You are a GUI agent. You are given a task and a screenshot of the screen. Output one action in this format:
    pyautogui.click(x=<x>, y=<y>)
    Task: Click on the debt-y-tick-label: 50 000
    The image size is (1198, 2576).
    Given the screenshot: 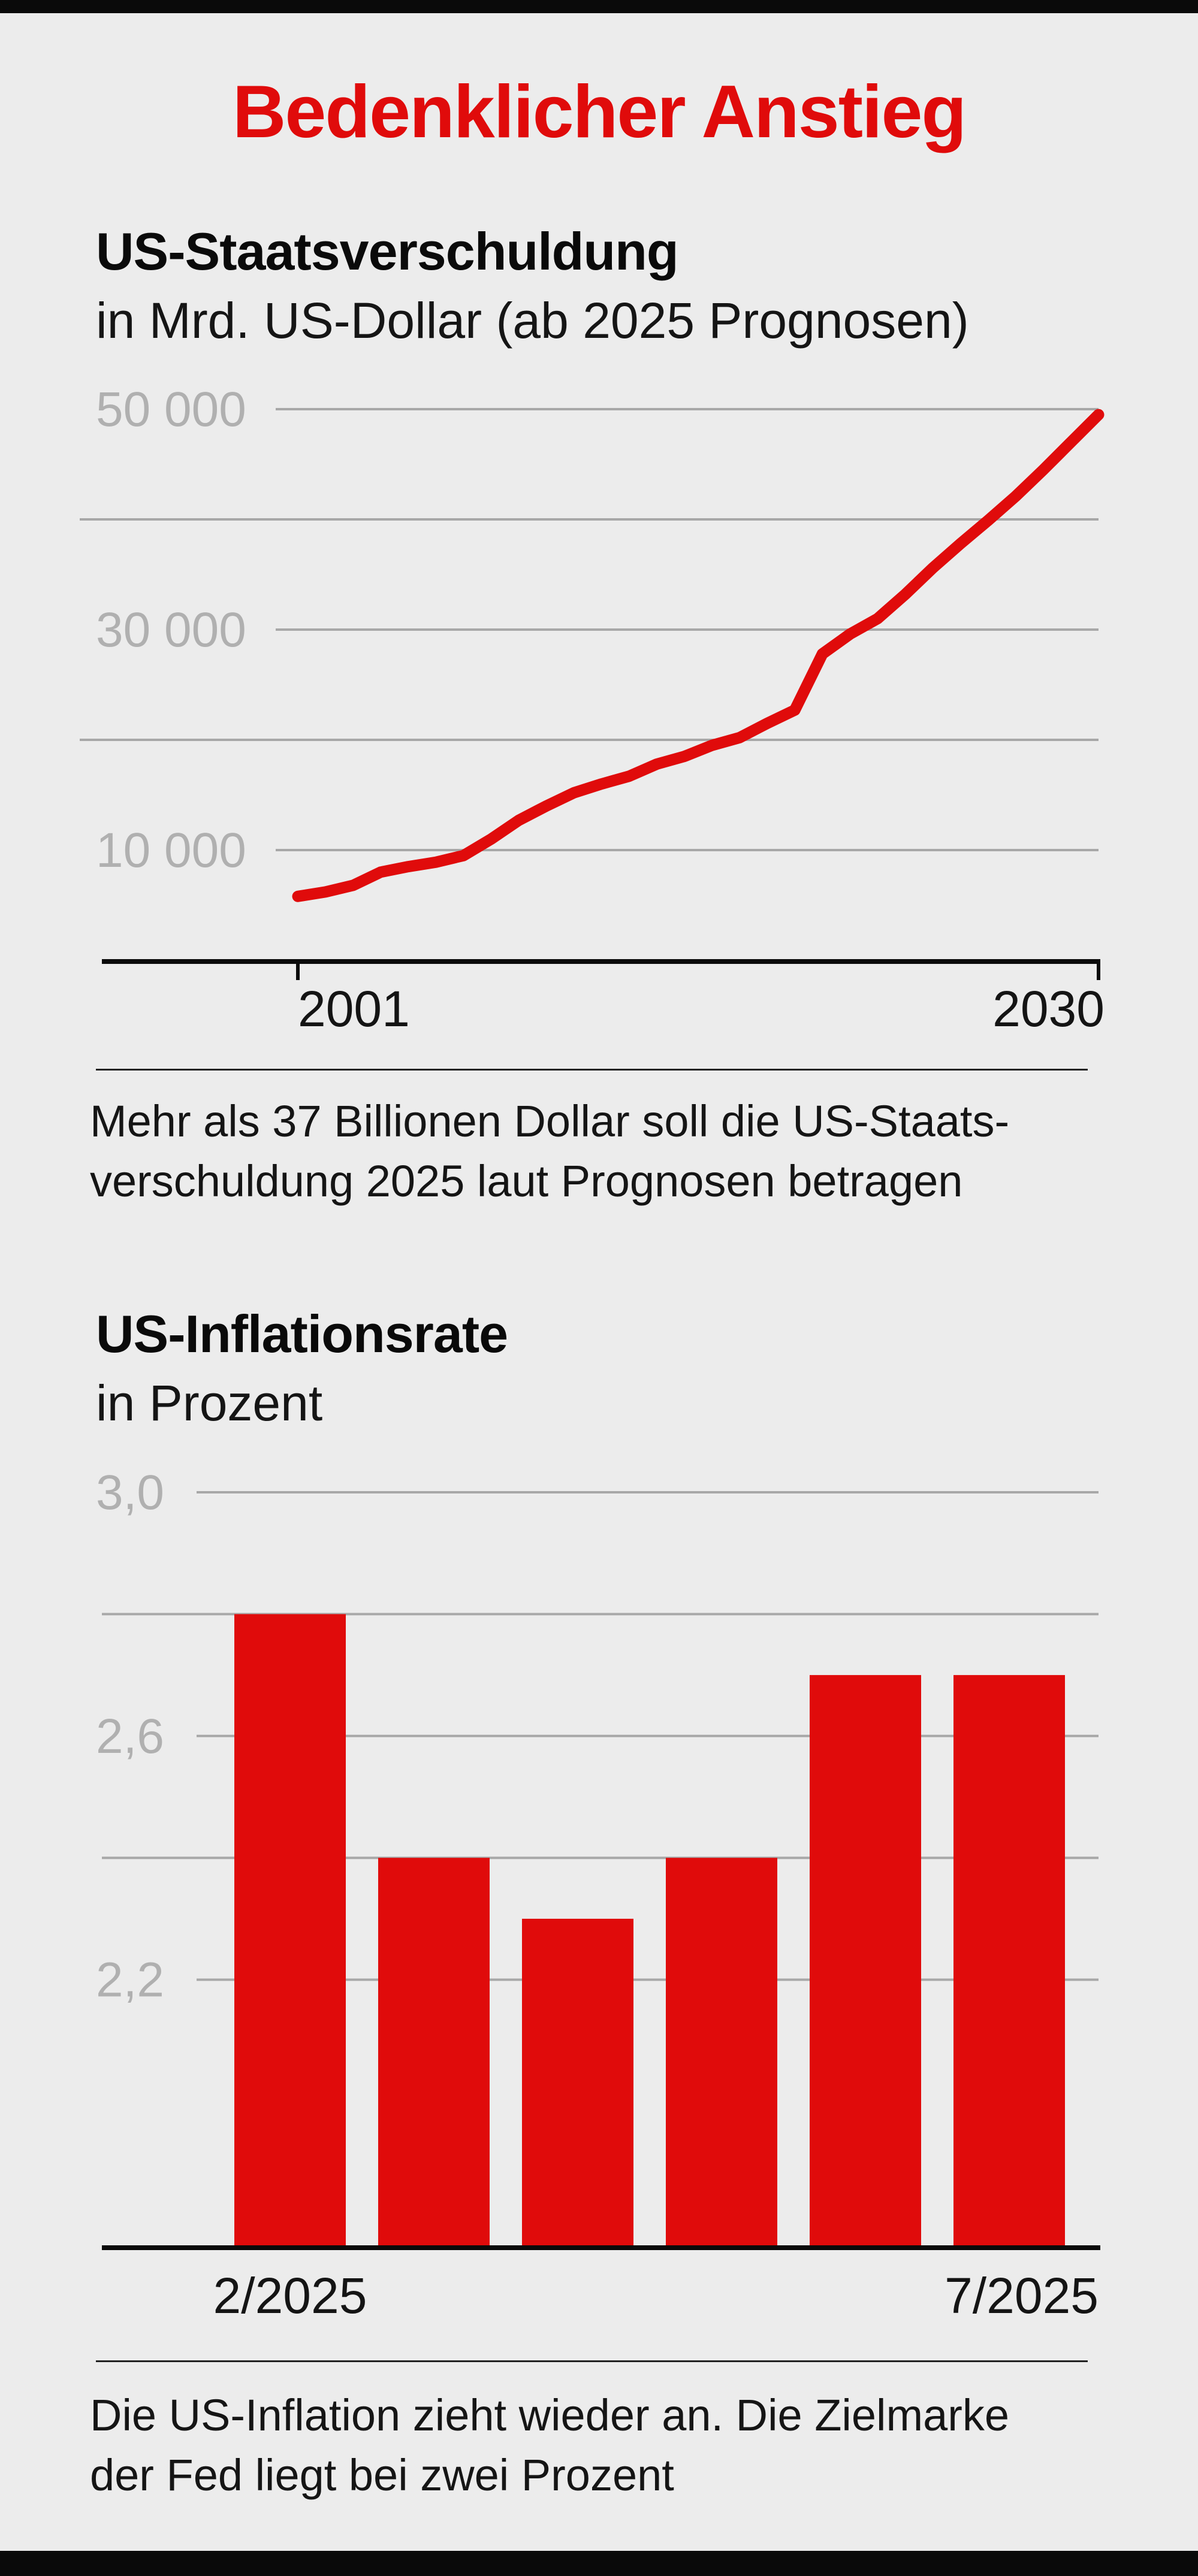 What is the action you would take?
    pyautogui.click(x=171, y=409)
    